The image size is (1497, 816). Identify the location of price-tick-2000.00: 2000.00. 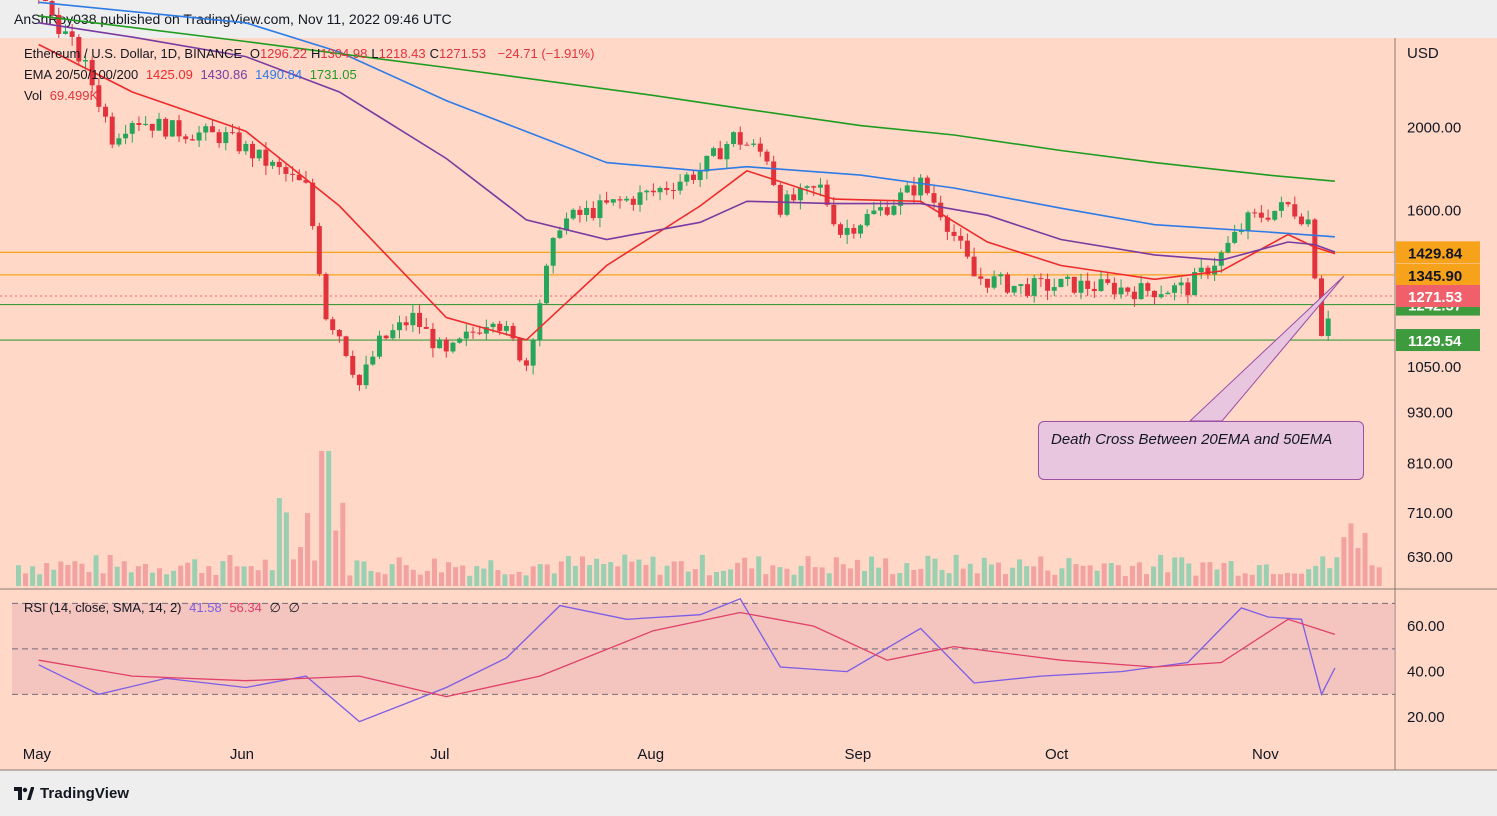
(1434, 127).